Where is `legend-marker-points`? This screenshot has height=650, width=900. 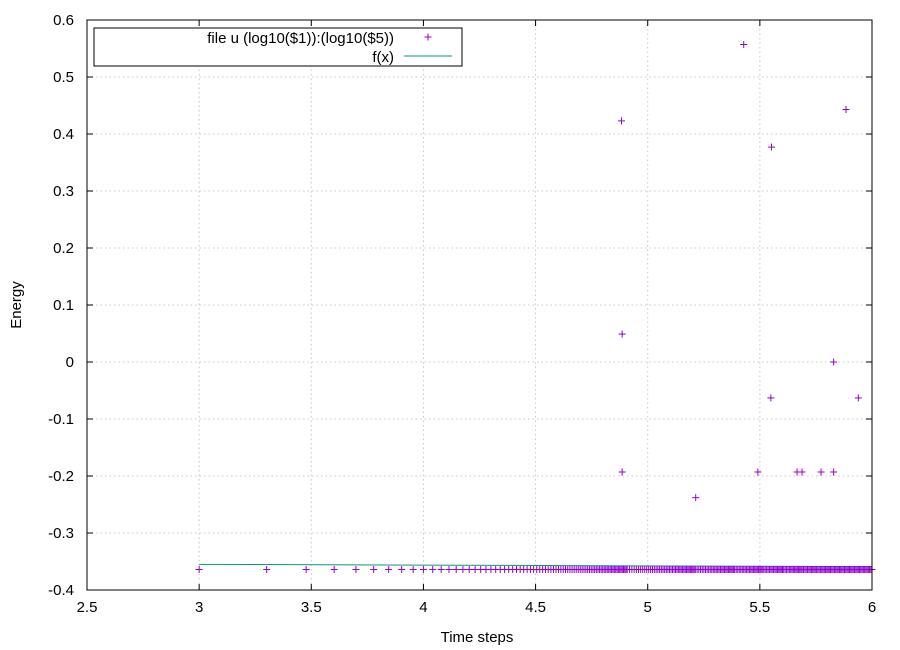 legend-marker-points is located at coordinates (428, 37).